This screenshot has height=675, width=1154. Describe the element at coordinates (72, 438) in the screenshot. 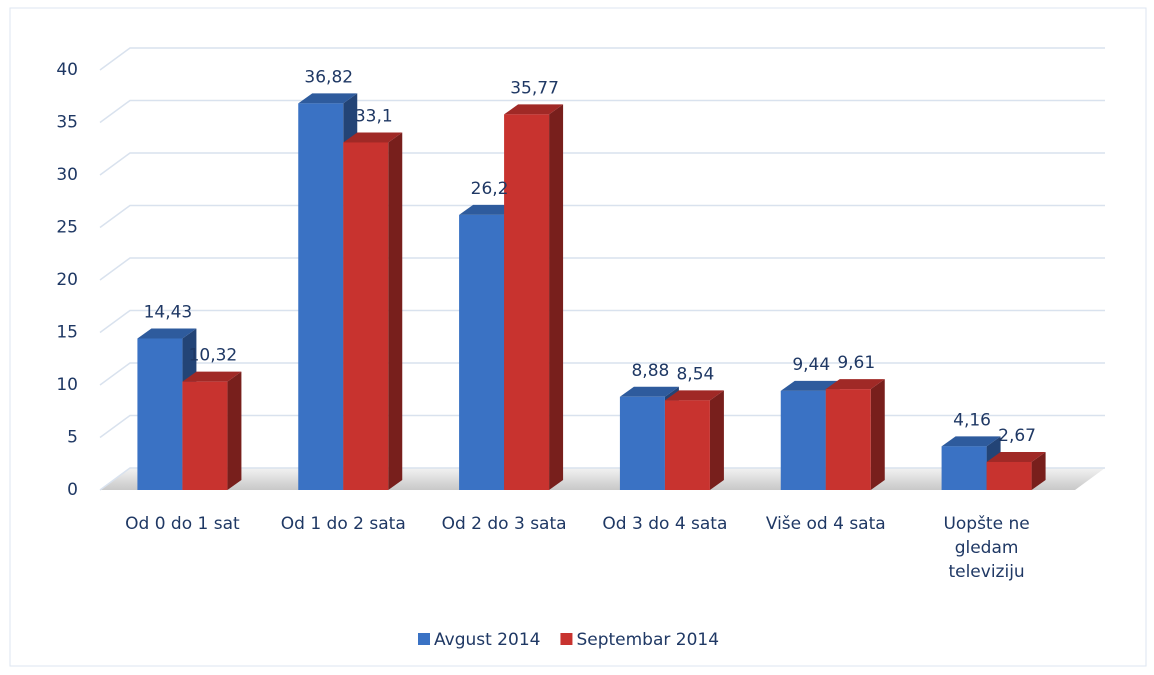

I see `y-tick-label: 5` at that location.